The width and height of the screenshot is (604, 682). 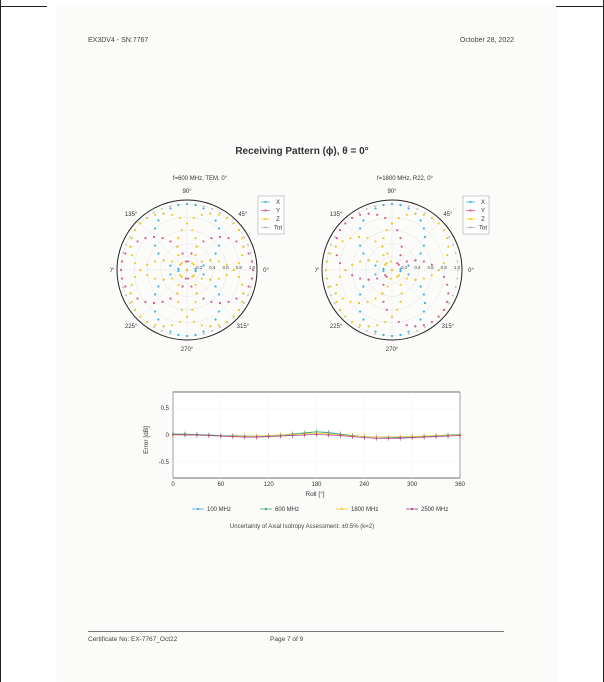 What do you see at coordinates (287, 510) in the screenshot?
I see `legend-label: 600 MHz` at bounding box center [287, 510].